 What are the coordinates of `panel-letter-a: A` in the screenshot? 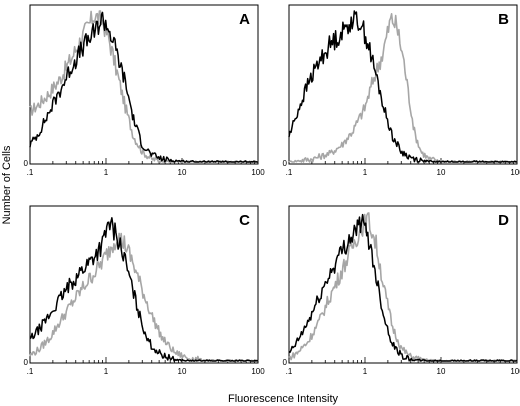 It's located at (244, 19).